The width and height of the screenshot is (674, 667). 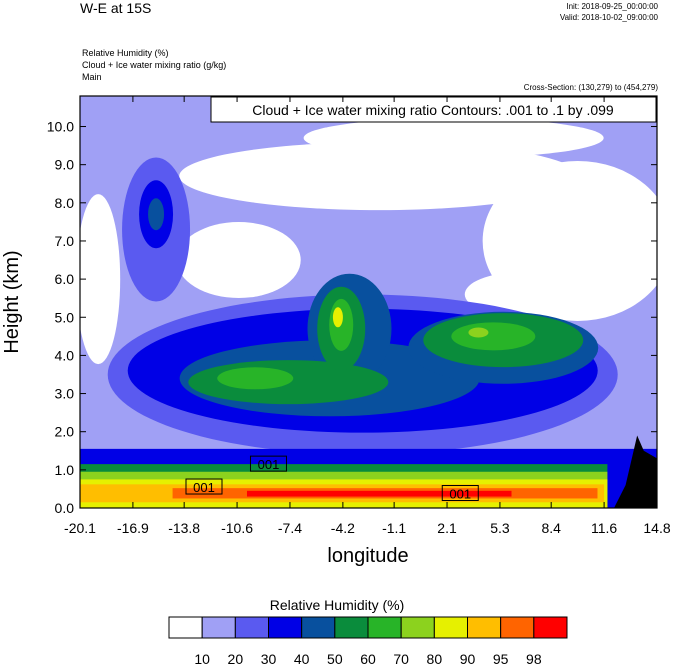 I want to click on x-tick-label: 11.6, so click(x=604, y=528).